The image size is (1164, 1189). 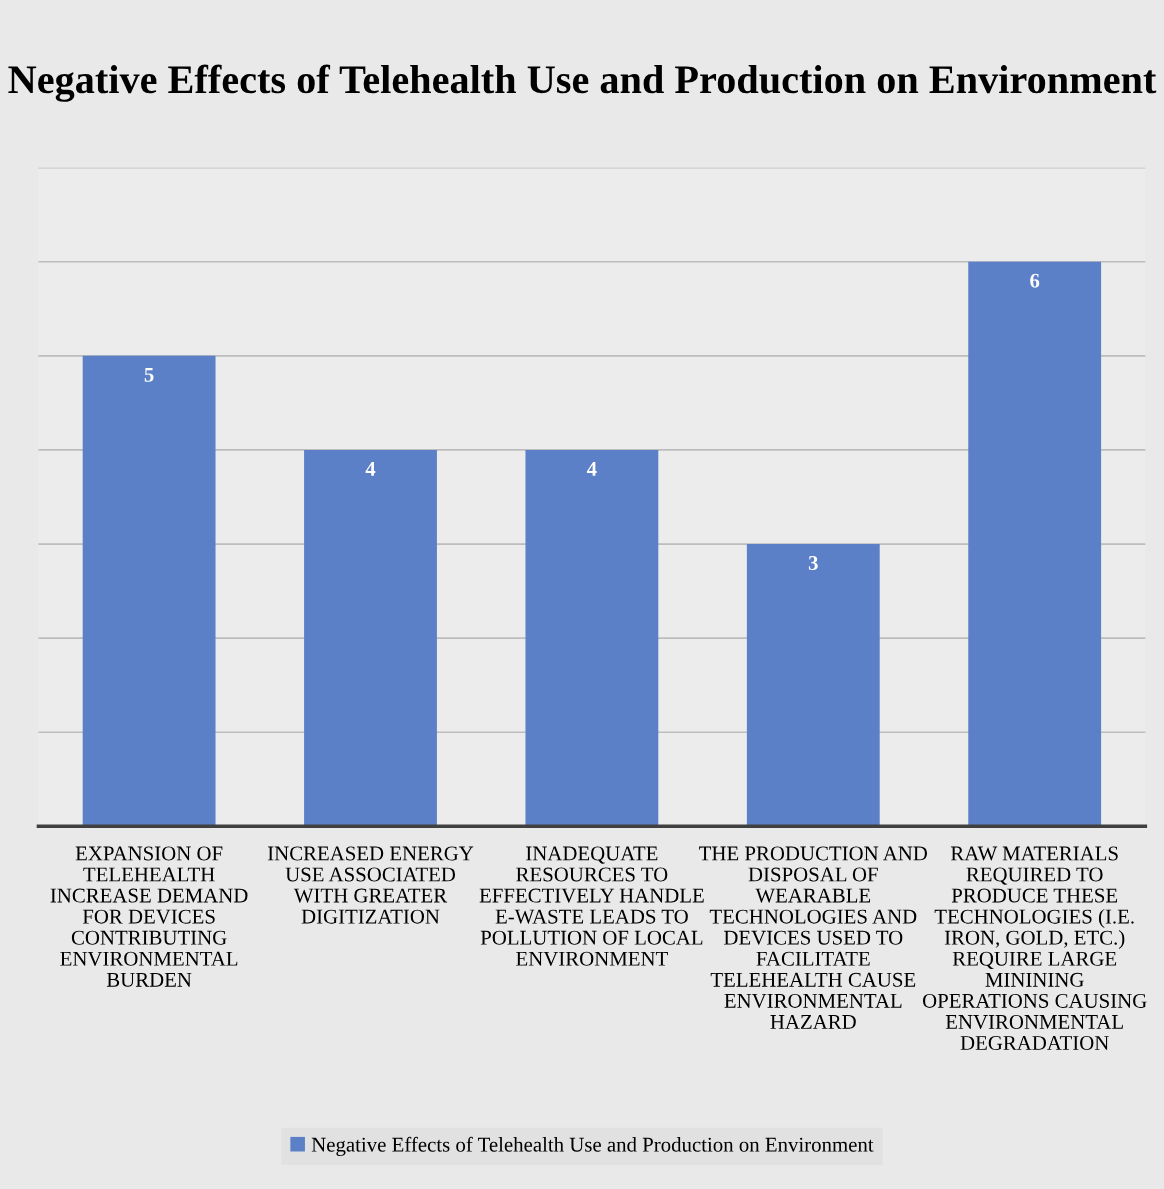 I want to click on x-tick-label: INCREASED ENERGY USE ASSOCIATED WITH GREATER DIGITIZATION, so click(x=370, y=885).